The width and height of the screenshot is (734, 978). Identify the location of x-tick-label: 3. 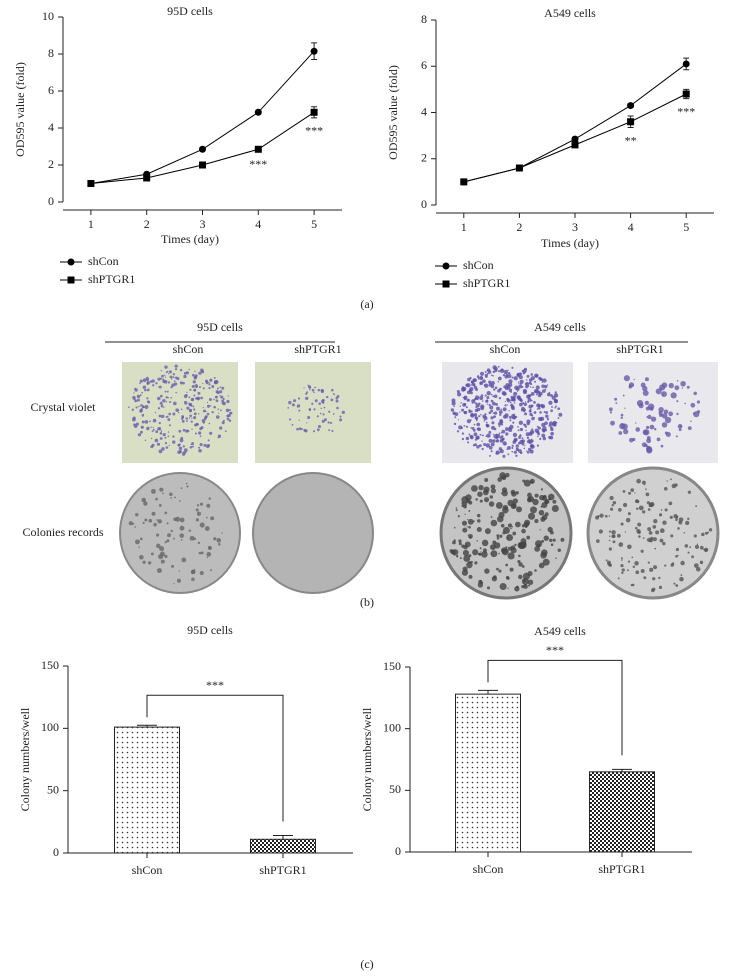
(203, 224).